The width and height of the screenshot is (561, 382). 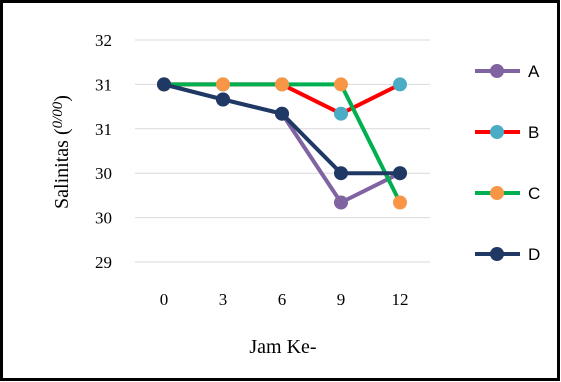 I want to click on x-tick-labels: 0 3 6 9 12, so click(x=284, y=299).